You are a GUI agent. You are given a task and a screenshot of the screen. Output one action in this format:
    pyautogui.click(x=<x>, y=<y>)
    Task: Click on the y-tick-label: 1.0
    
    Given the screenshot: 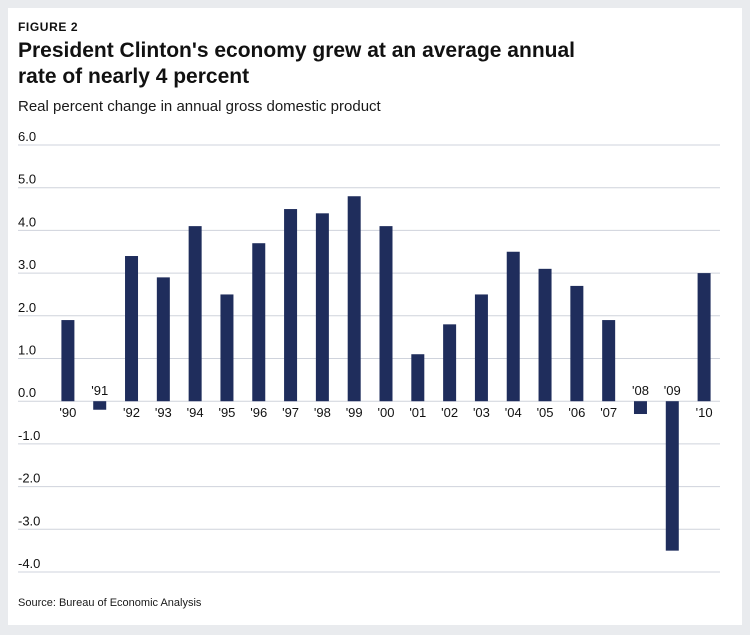 What is the action you would take?
    pyautogui.click(x=27, y=350)
    